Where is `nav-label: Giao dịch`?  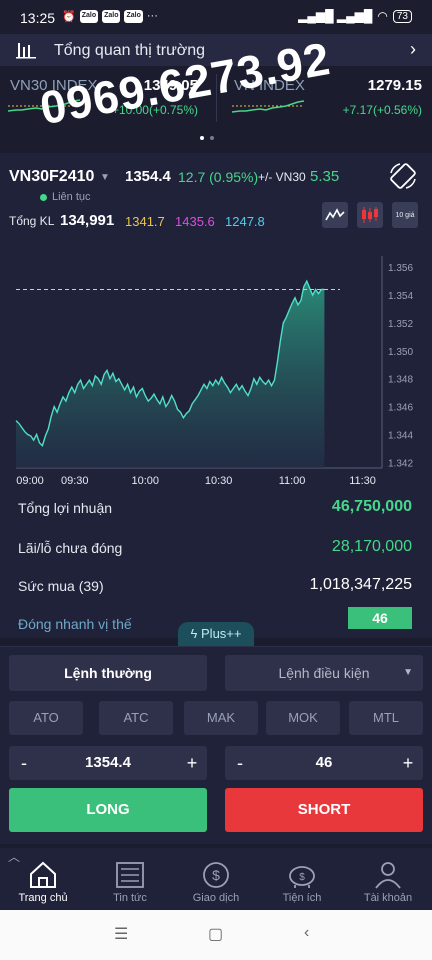
nav-label: Giao dịch is located at coordinates (216, 898).